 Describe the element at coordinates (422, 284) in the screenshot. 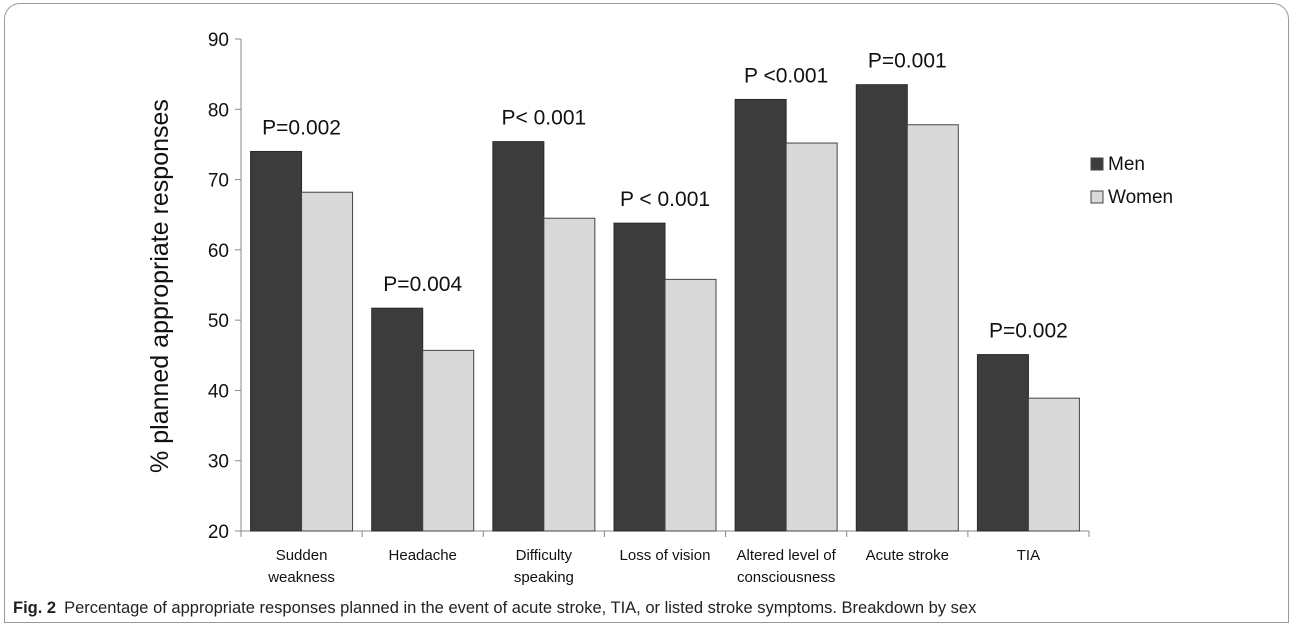

I see `p-value-label: P=0.004` at that location.